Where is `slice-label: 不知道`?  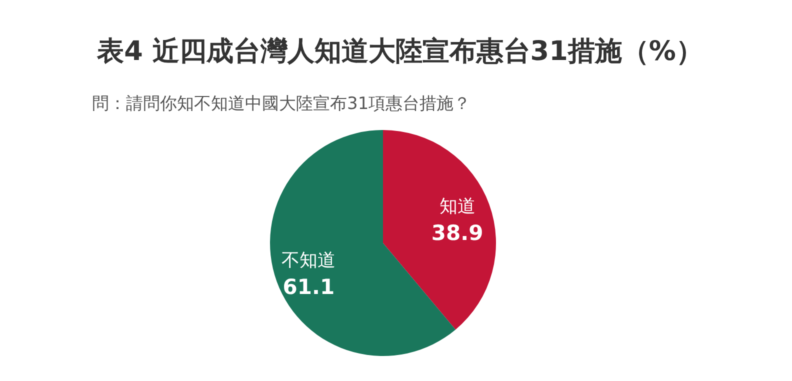
slice-label: 不知道 is located at coordinates (309, 261).